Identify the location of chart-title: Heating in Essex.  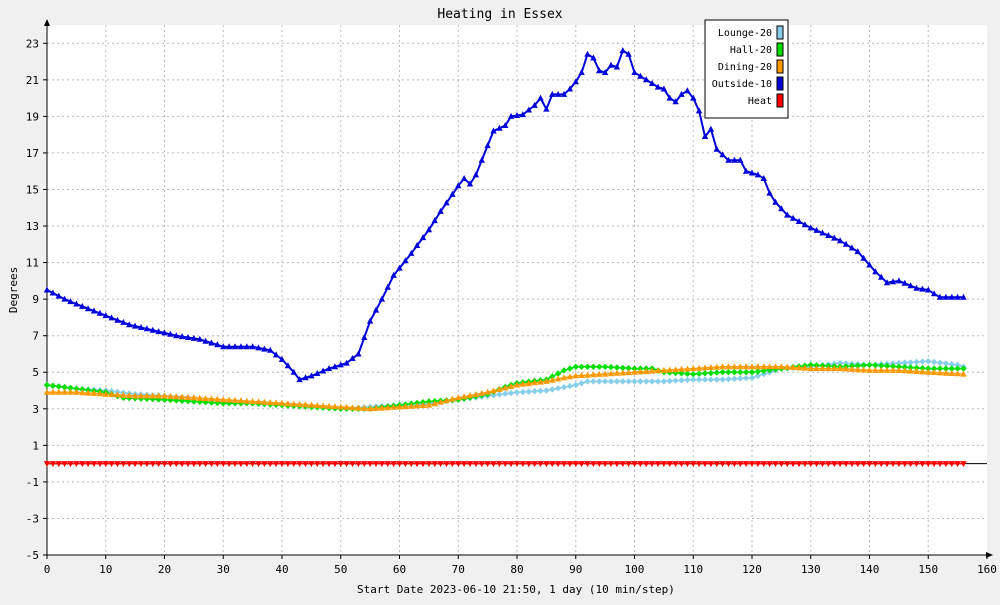
(499, 14).